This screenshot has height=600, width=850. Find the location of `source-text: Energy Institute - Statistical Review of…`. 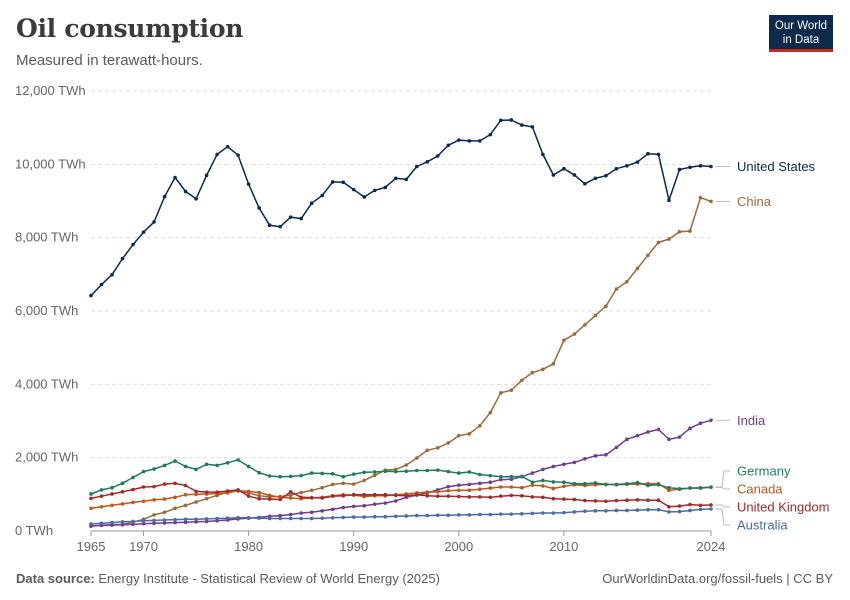

source-text: Energy Institute - Statistical Review of… is located at coordinates (269, 578).